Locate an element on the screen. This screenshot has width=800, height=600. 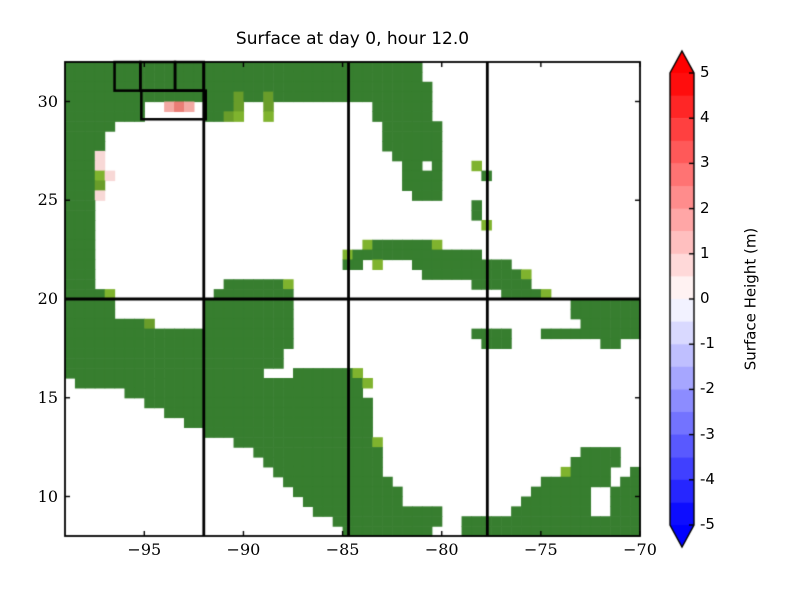
colorbar-tick-label: -1 is located at coordinates (707, 343).